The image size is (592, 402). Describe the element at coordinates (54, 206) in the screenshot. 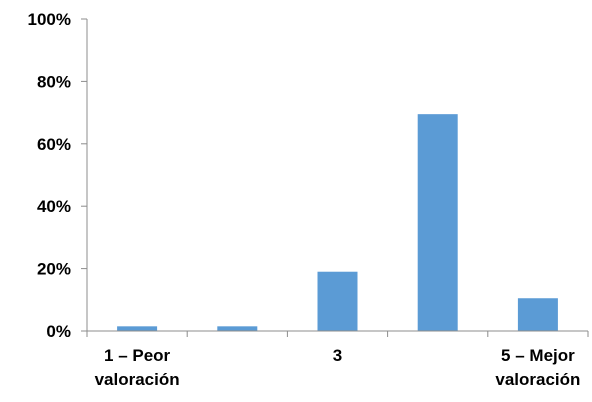

I see `y-tick-label: 40%` at that location.